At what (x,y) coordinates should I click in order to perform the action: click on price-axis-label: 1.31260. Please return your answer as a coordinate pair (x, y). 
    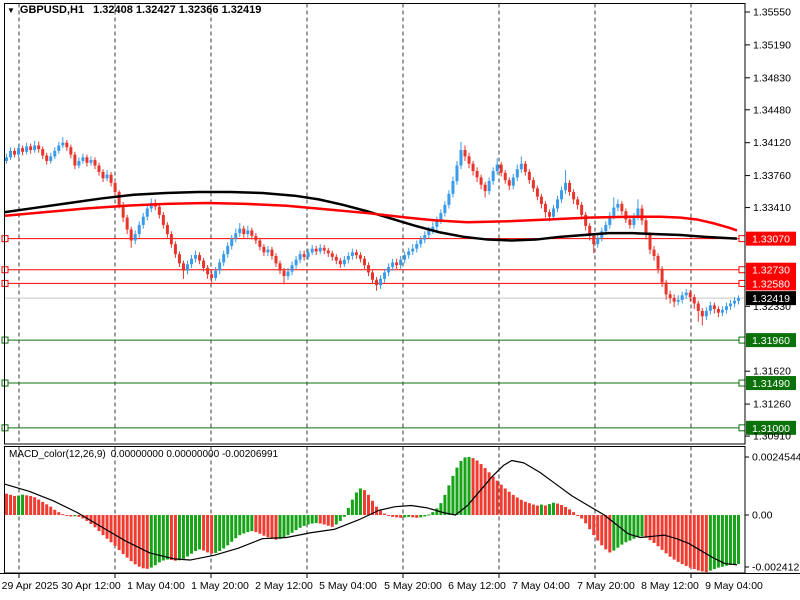
    Looking at the image, I should click on (772, 405).